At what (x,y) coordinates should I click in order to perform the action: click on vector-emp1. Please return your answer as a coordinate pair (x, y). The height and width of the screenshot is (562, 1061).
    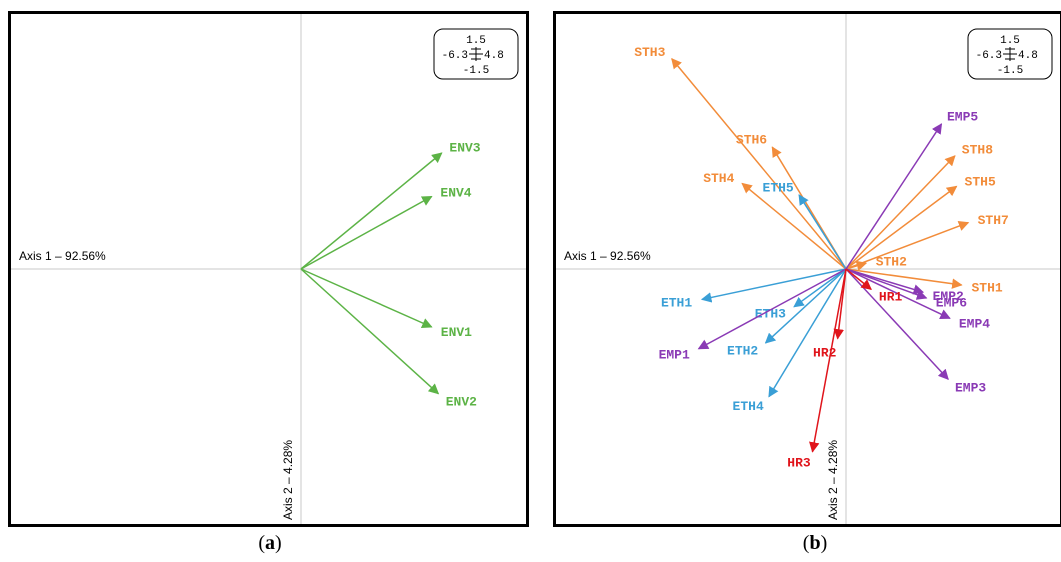
    Looking at the image, I should click on (772, 309).